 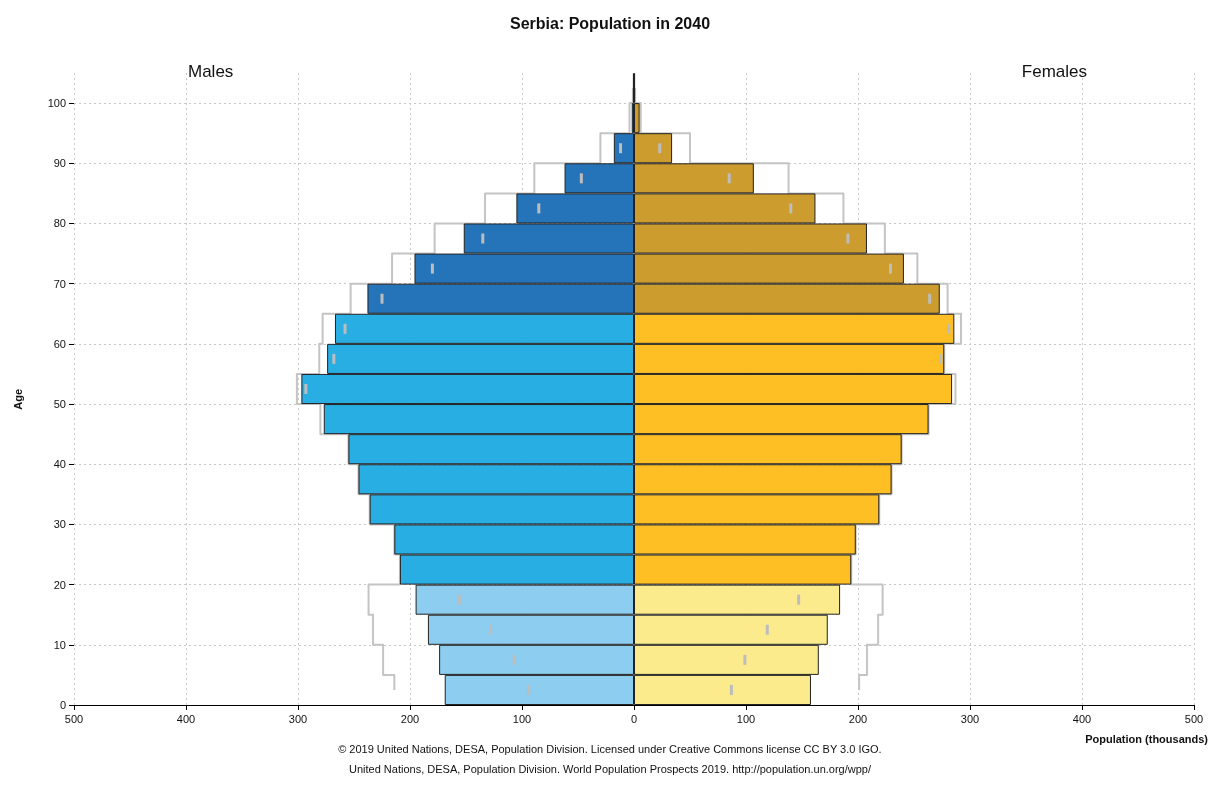 What do you see at coordinates (59, 524) in the screenshot?
I see `y-tick-label: 30` at bounding box center [59, 524].